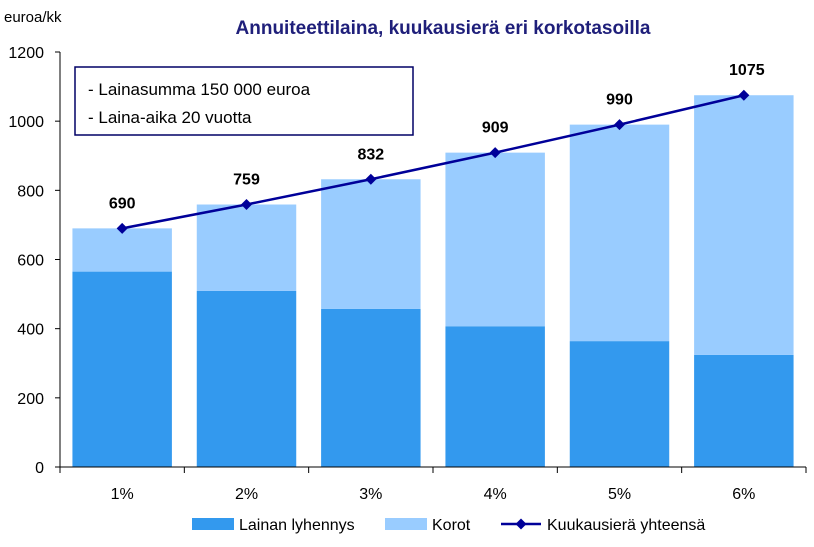 This screenshot has width=814, height=547. I want to click on y-axis-label: euroa/kk, so click(33, 17).